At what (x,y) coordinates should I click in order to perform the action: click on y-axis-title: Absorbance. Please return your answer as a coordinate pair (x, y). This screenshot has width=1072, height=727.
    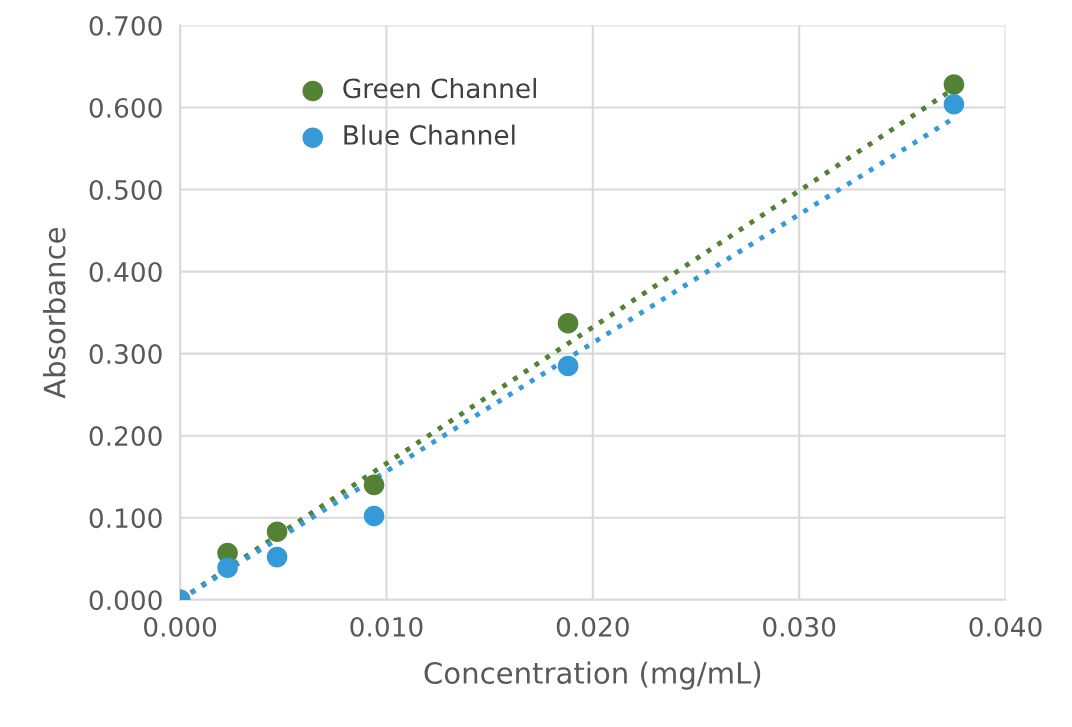
    Looking at the image, I should click on (54, 313).